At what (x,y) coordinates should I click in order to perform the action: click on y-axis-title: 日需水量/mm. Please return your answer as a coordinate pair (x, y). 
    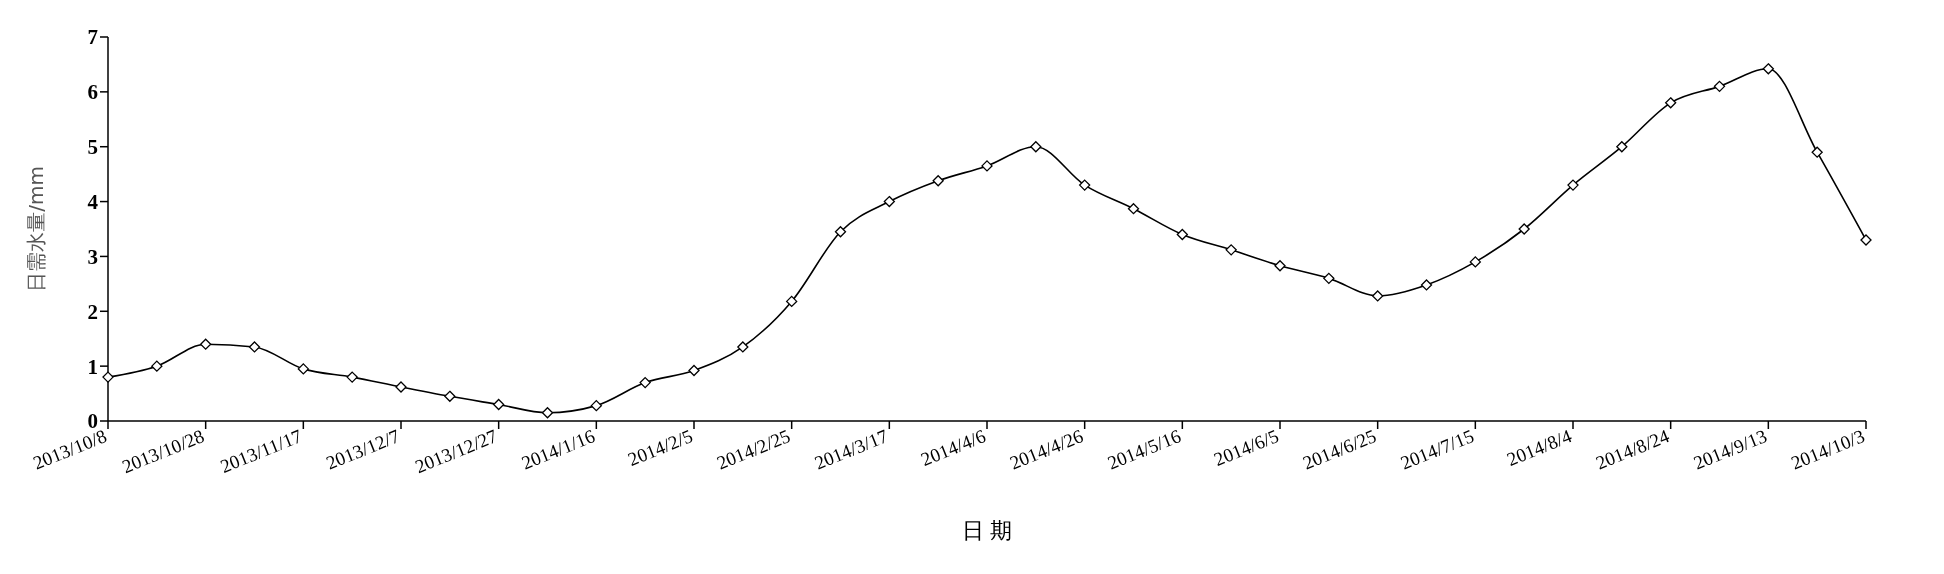
    Looking at the image, I should click on (36, 229).